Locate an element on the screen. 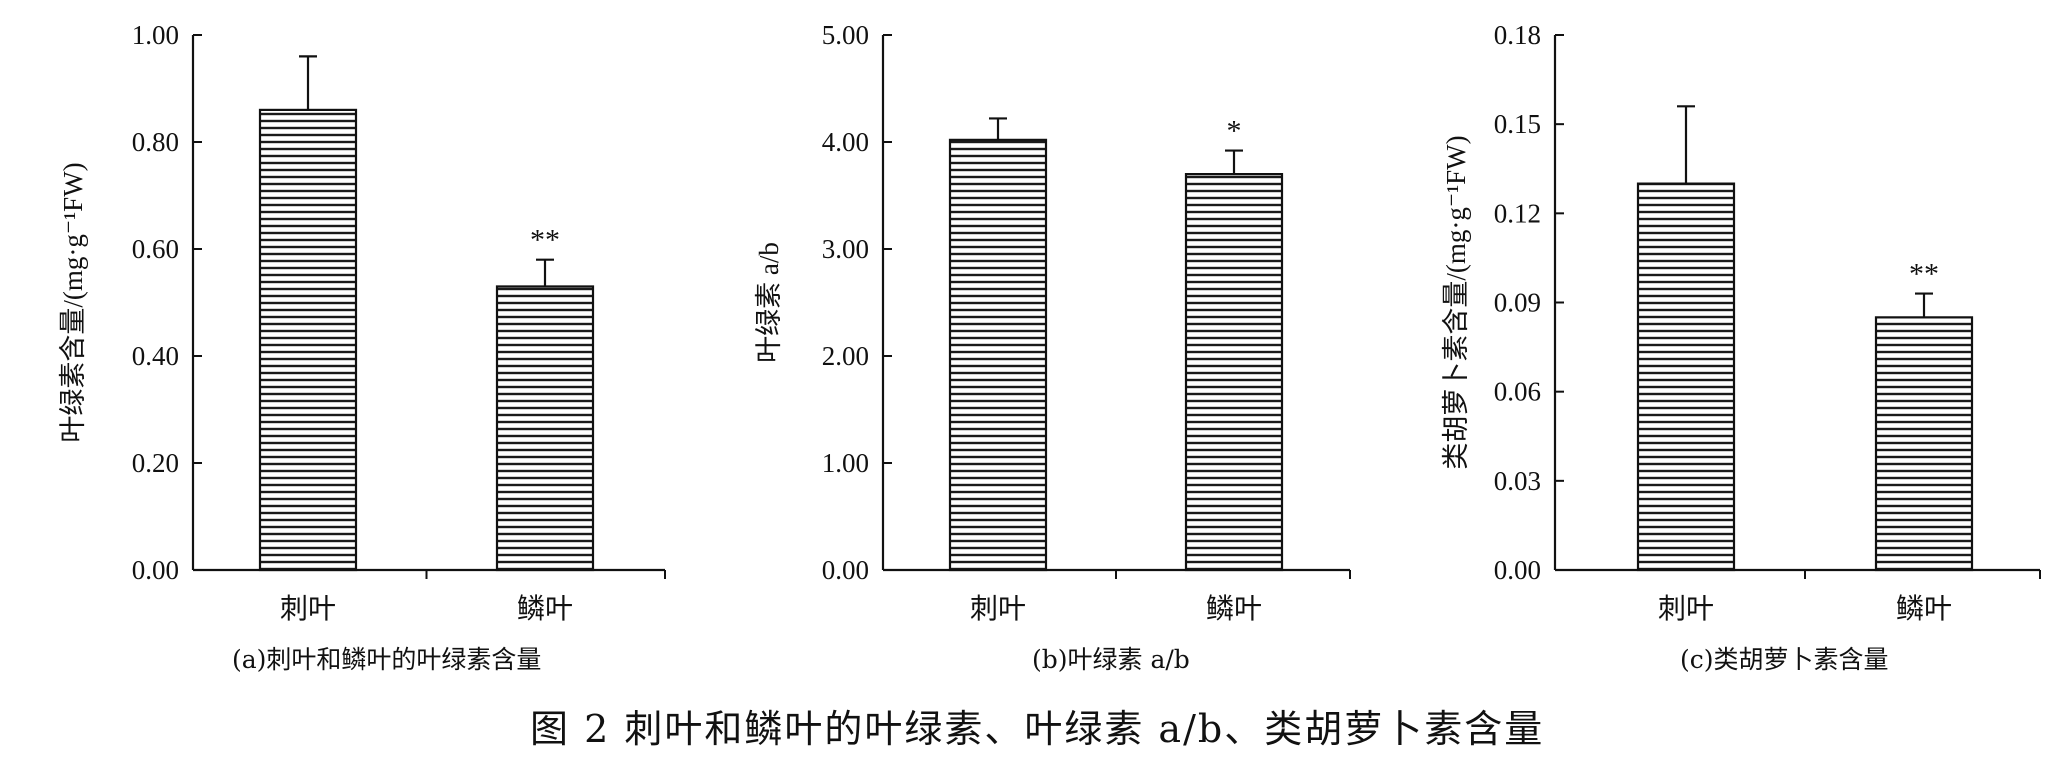  y-tick-label: 5.00 is located at coordinates (845, 35).